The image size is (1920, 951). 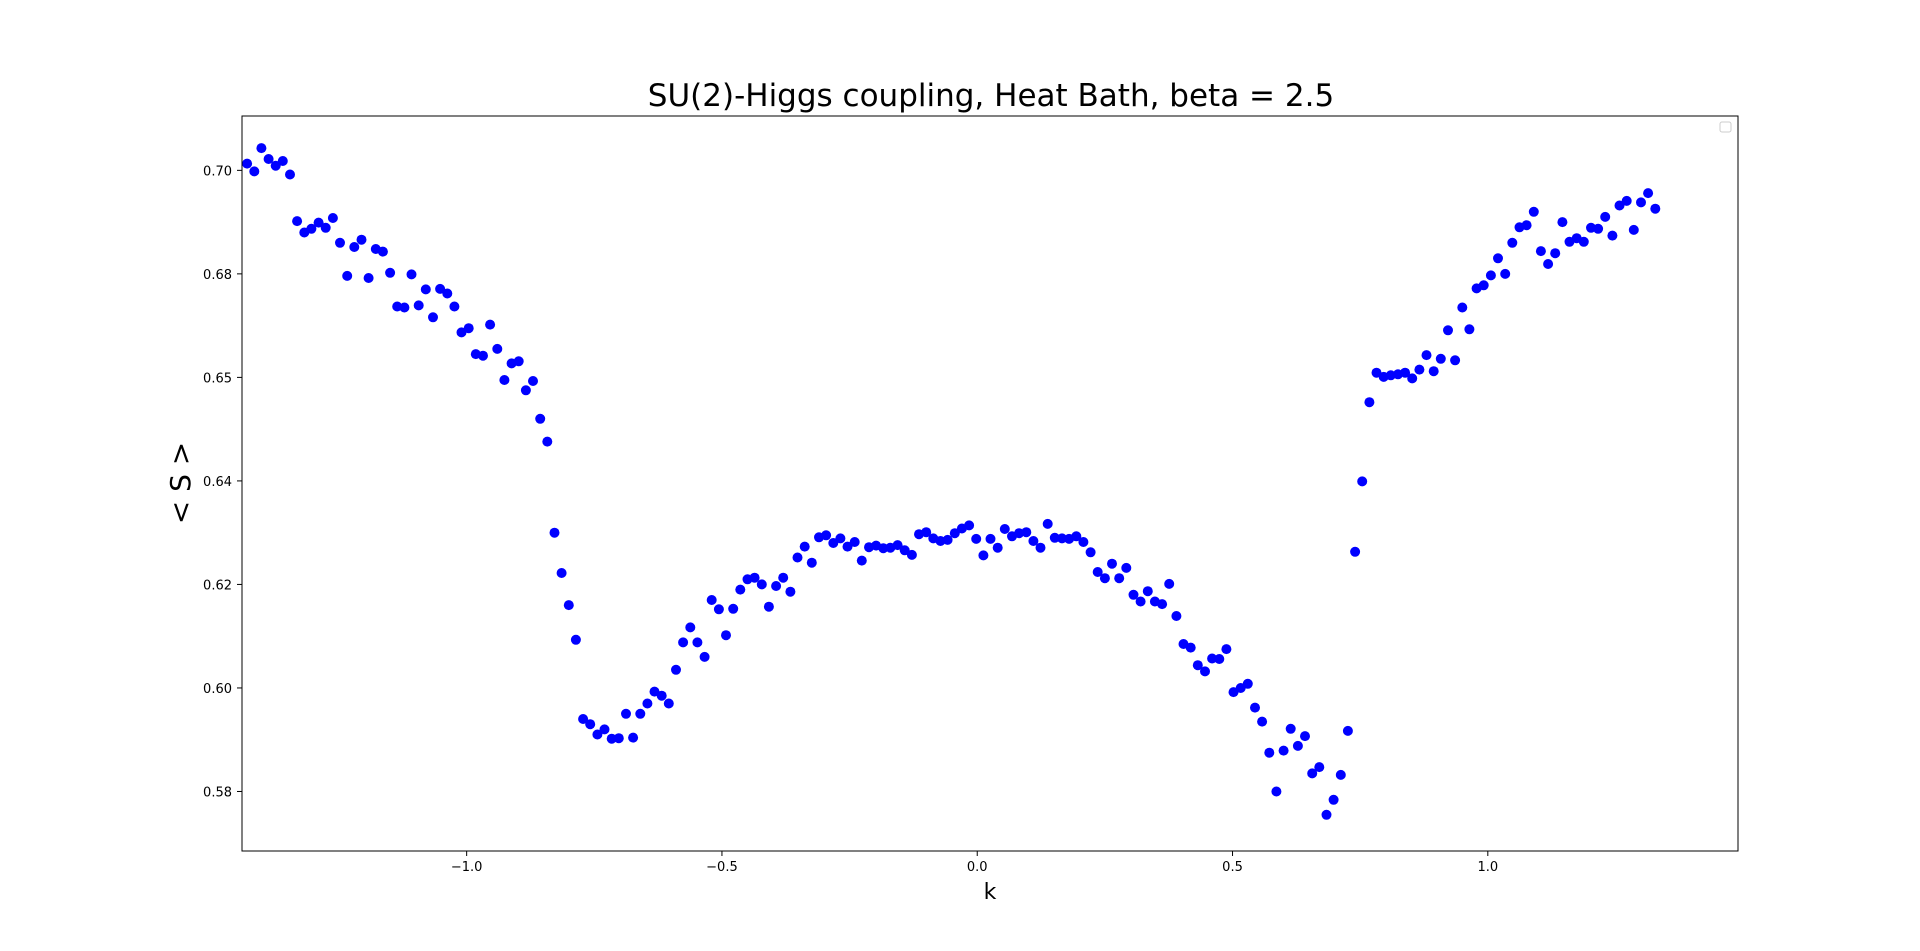 What do you see at coordinates (1725, 127) in the screenshot?
I see `legend-box` at bounding box center [1725, 127].